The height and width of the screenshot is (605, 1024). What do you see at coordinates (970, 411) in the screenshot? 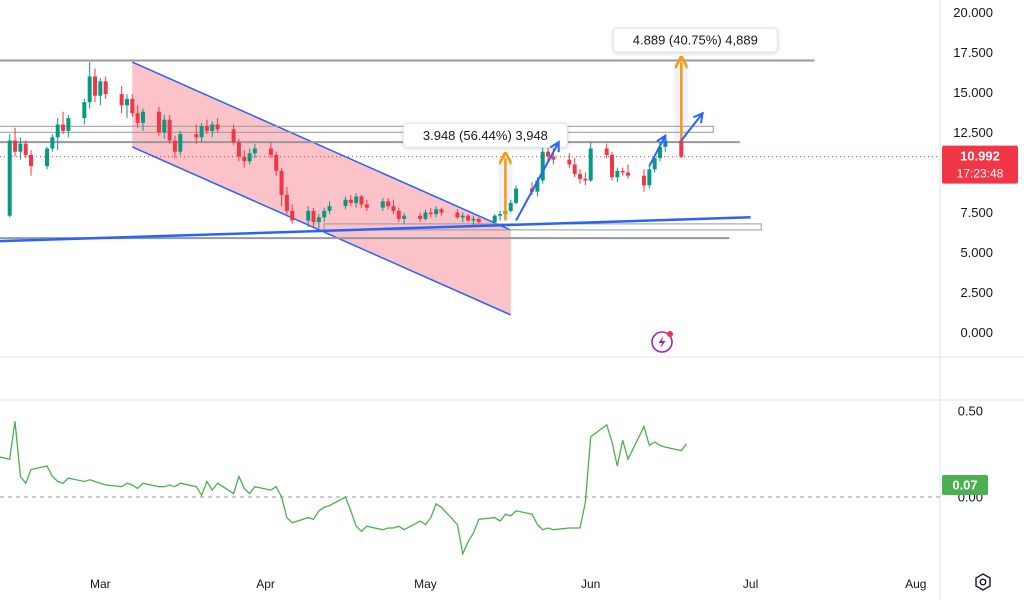
I see `oscillator-tick-label: 0.50` at bounding box center [970, 411].